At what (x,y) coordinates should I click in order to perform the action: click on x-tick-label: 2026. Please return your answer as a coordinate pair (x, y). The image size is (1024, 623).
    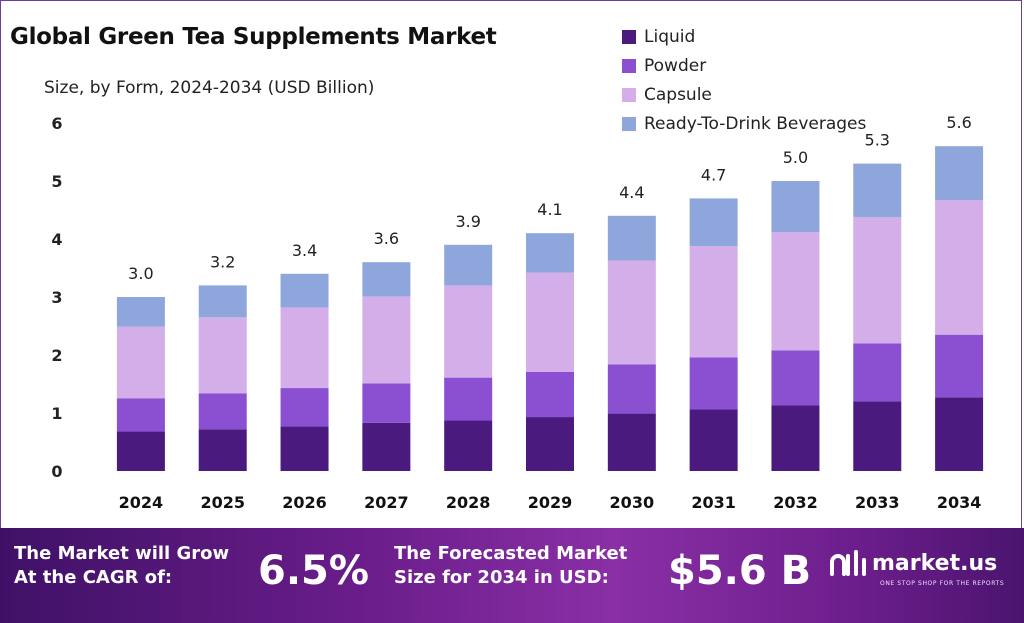
    Looking at the image, I should click on (304, 502).